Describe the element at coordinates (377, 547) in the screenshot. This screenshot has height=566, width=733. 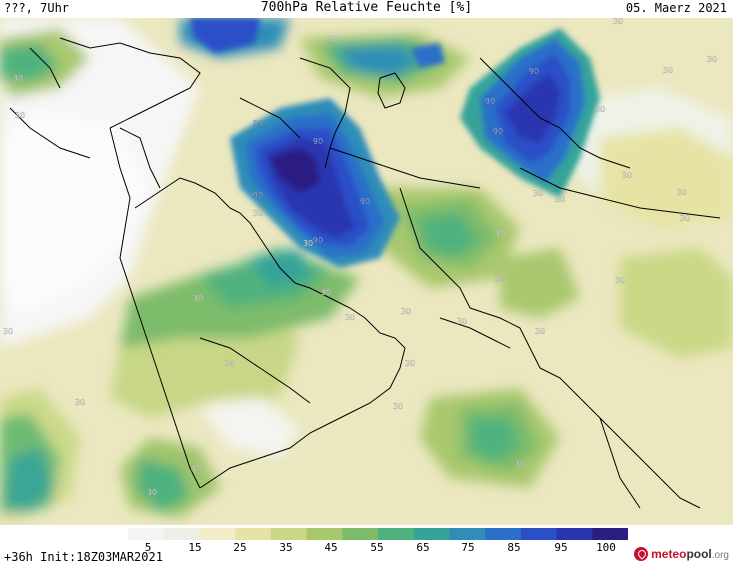
I see `colorbar-tick-label: 55` at that location.